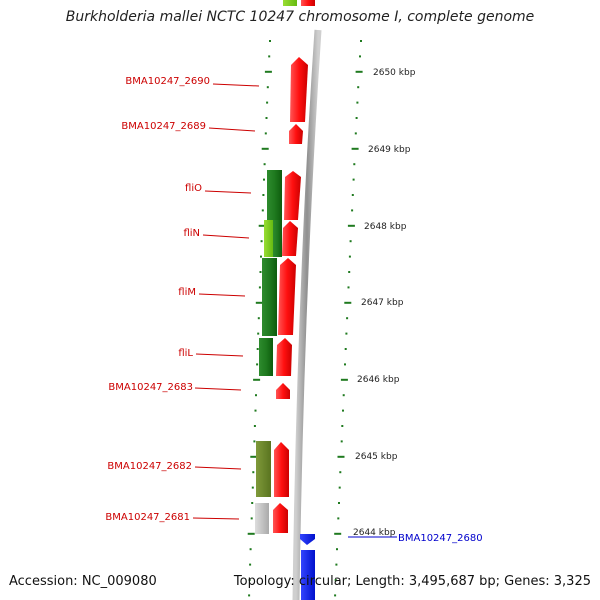 This screenshot has width=600, height=600. What do you see at coordinates (163, 126) in the screenshot?
I see `gene-label: BMA10247_2689` at bounding box center [163, 126].